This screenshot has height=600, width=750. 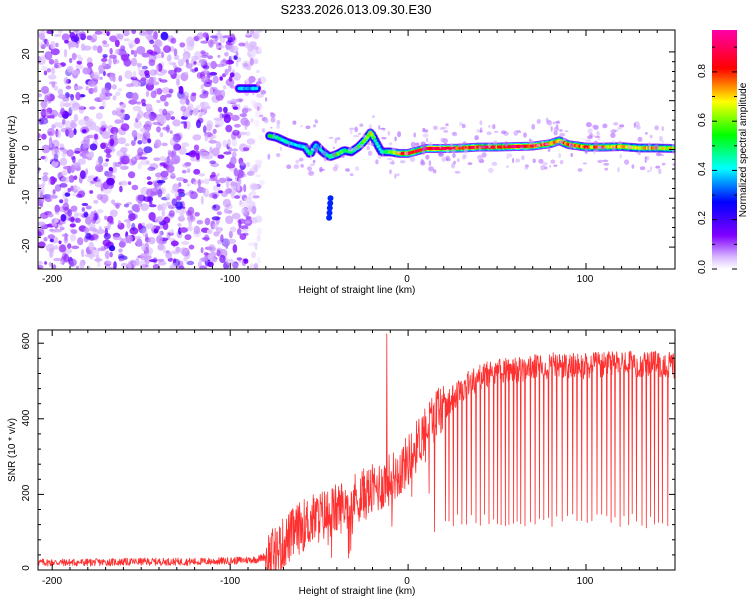 What do you see at coordinates (702, 267) in the screenshot?
I see `colorbar-tick-label-0: 0.0` at bounding box center [702, 267].